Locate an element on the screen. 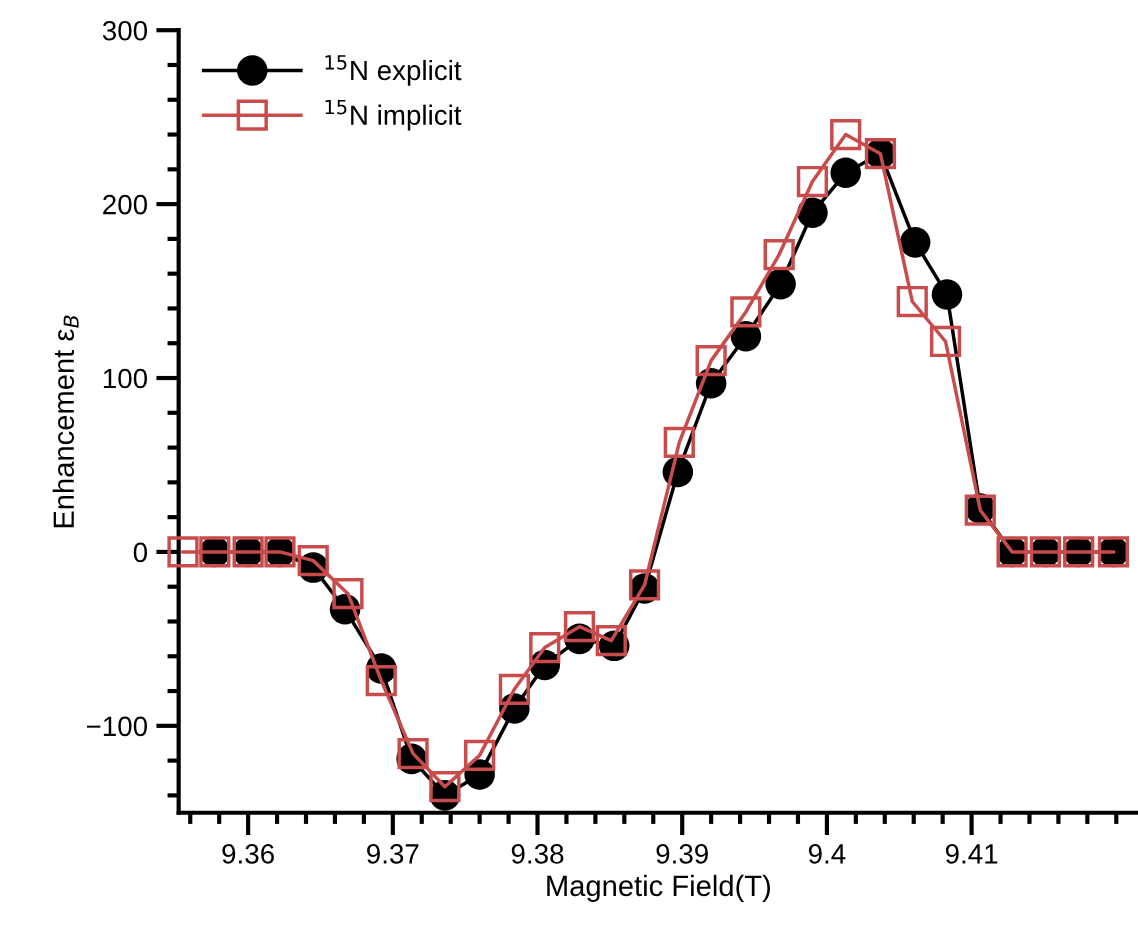 The width and height of the screenshot is (1138, 944). y-tick-label: 100 is located at coordinates (125, 378).